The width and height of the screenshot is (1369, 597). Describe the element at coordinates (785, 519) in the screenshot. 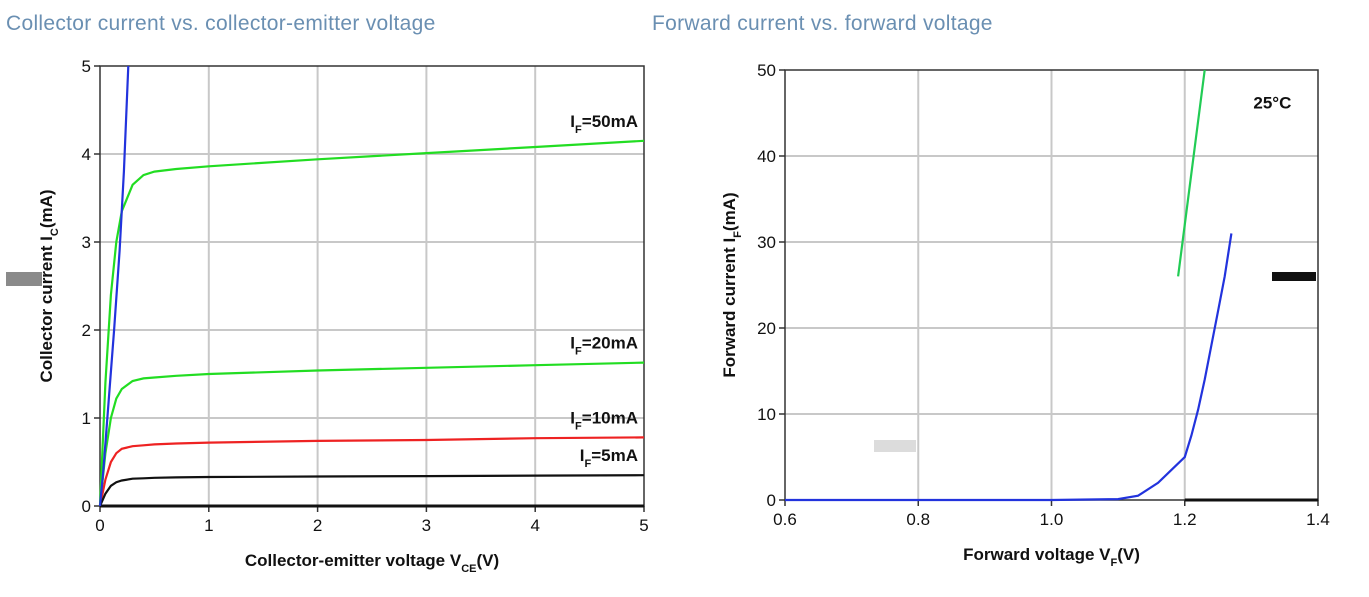

I see `x-tick-label: 0.6` at that location.